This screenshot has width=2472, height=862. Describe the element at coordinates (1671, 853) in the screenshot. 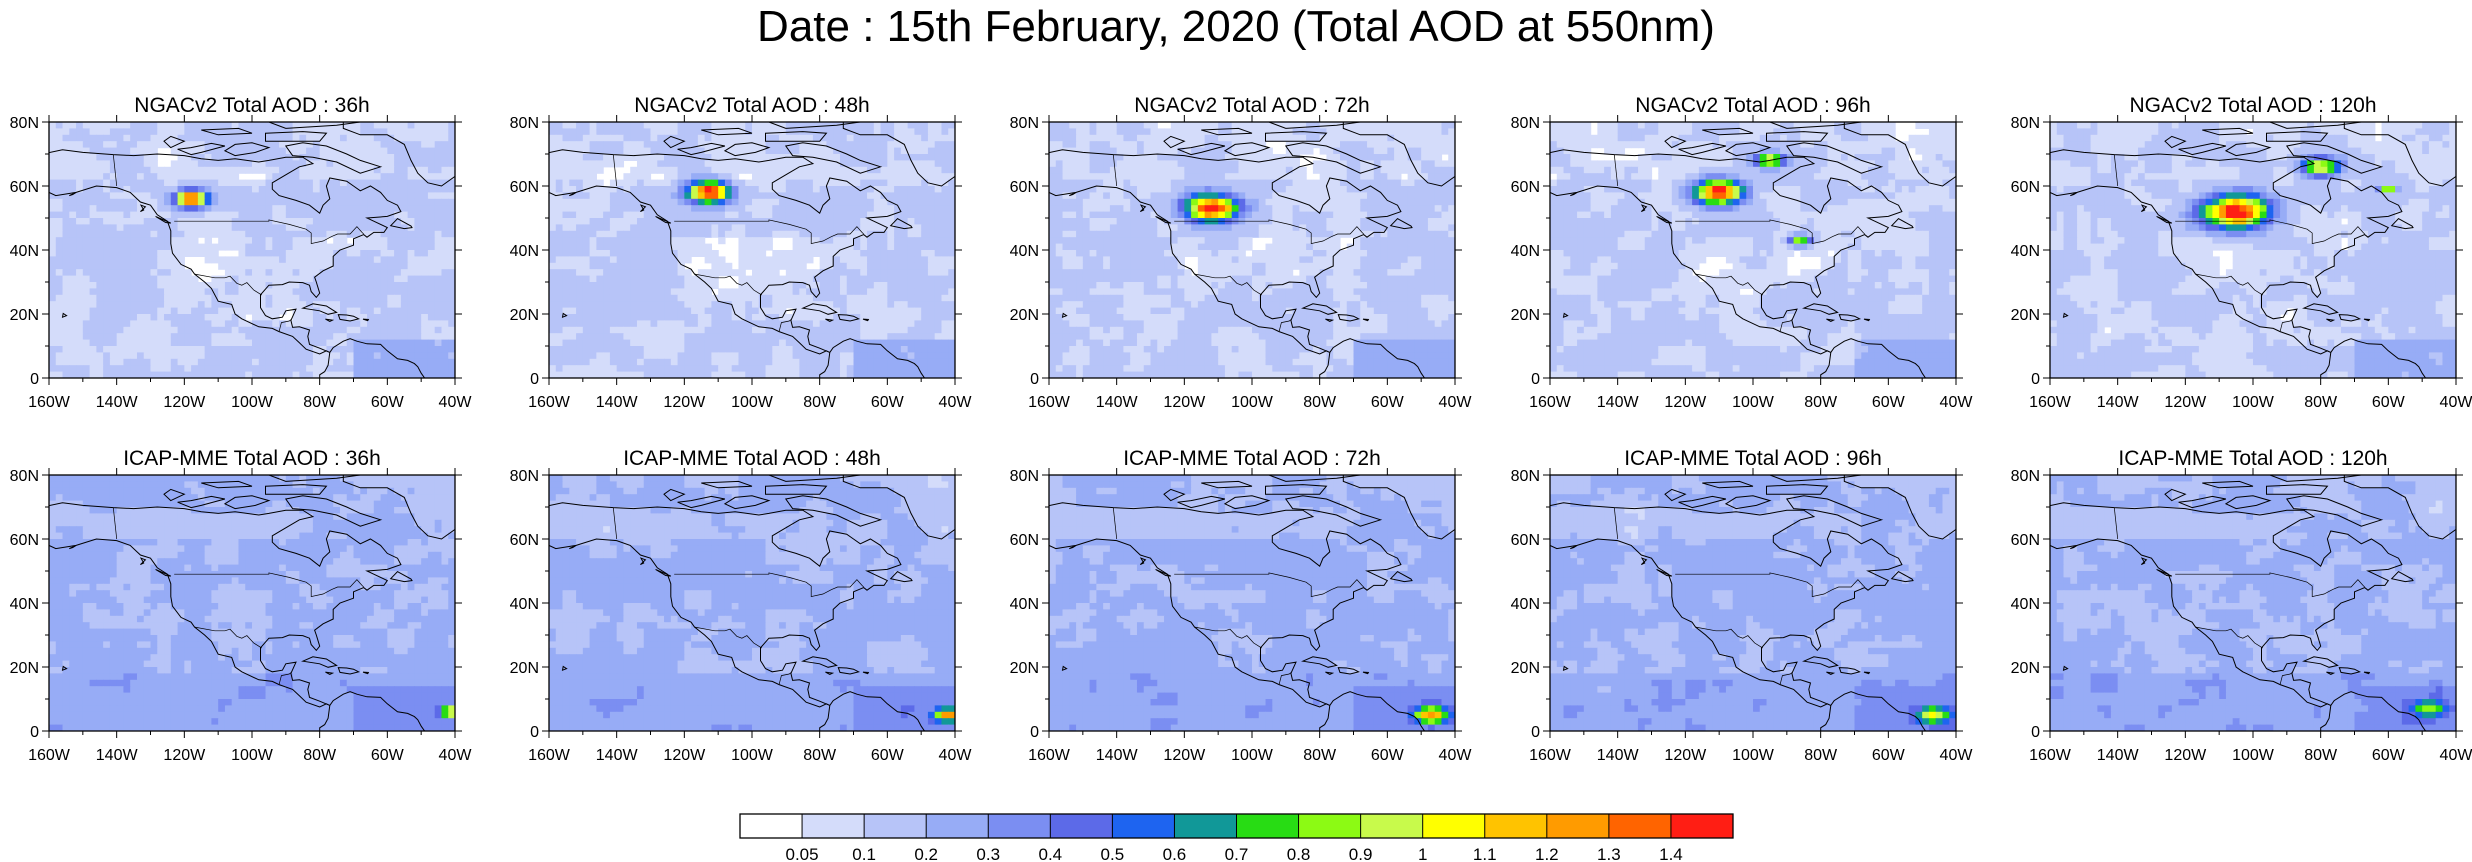

I see `colorbar-label: 1.4` at that location.